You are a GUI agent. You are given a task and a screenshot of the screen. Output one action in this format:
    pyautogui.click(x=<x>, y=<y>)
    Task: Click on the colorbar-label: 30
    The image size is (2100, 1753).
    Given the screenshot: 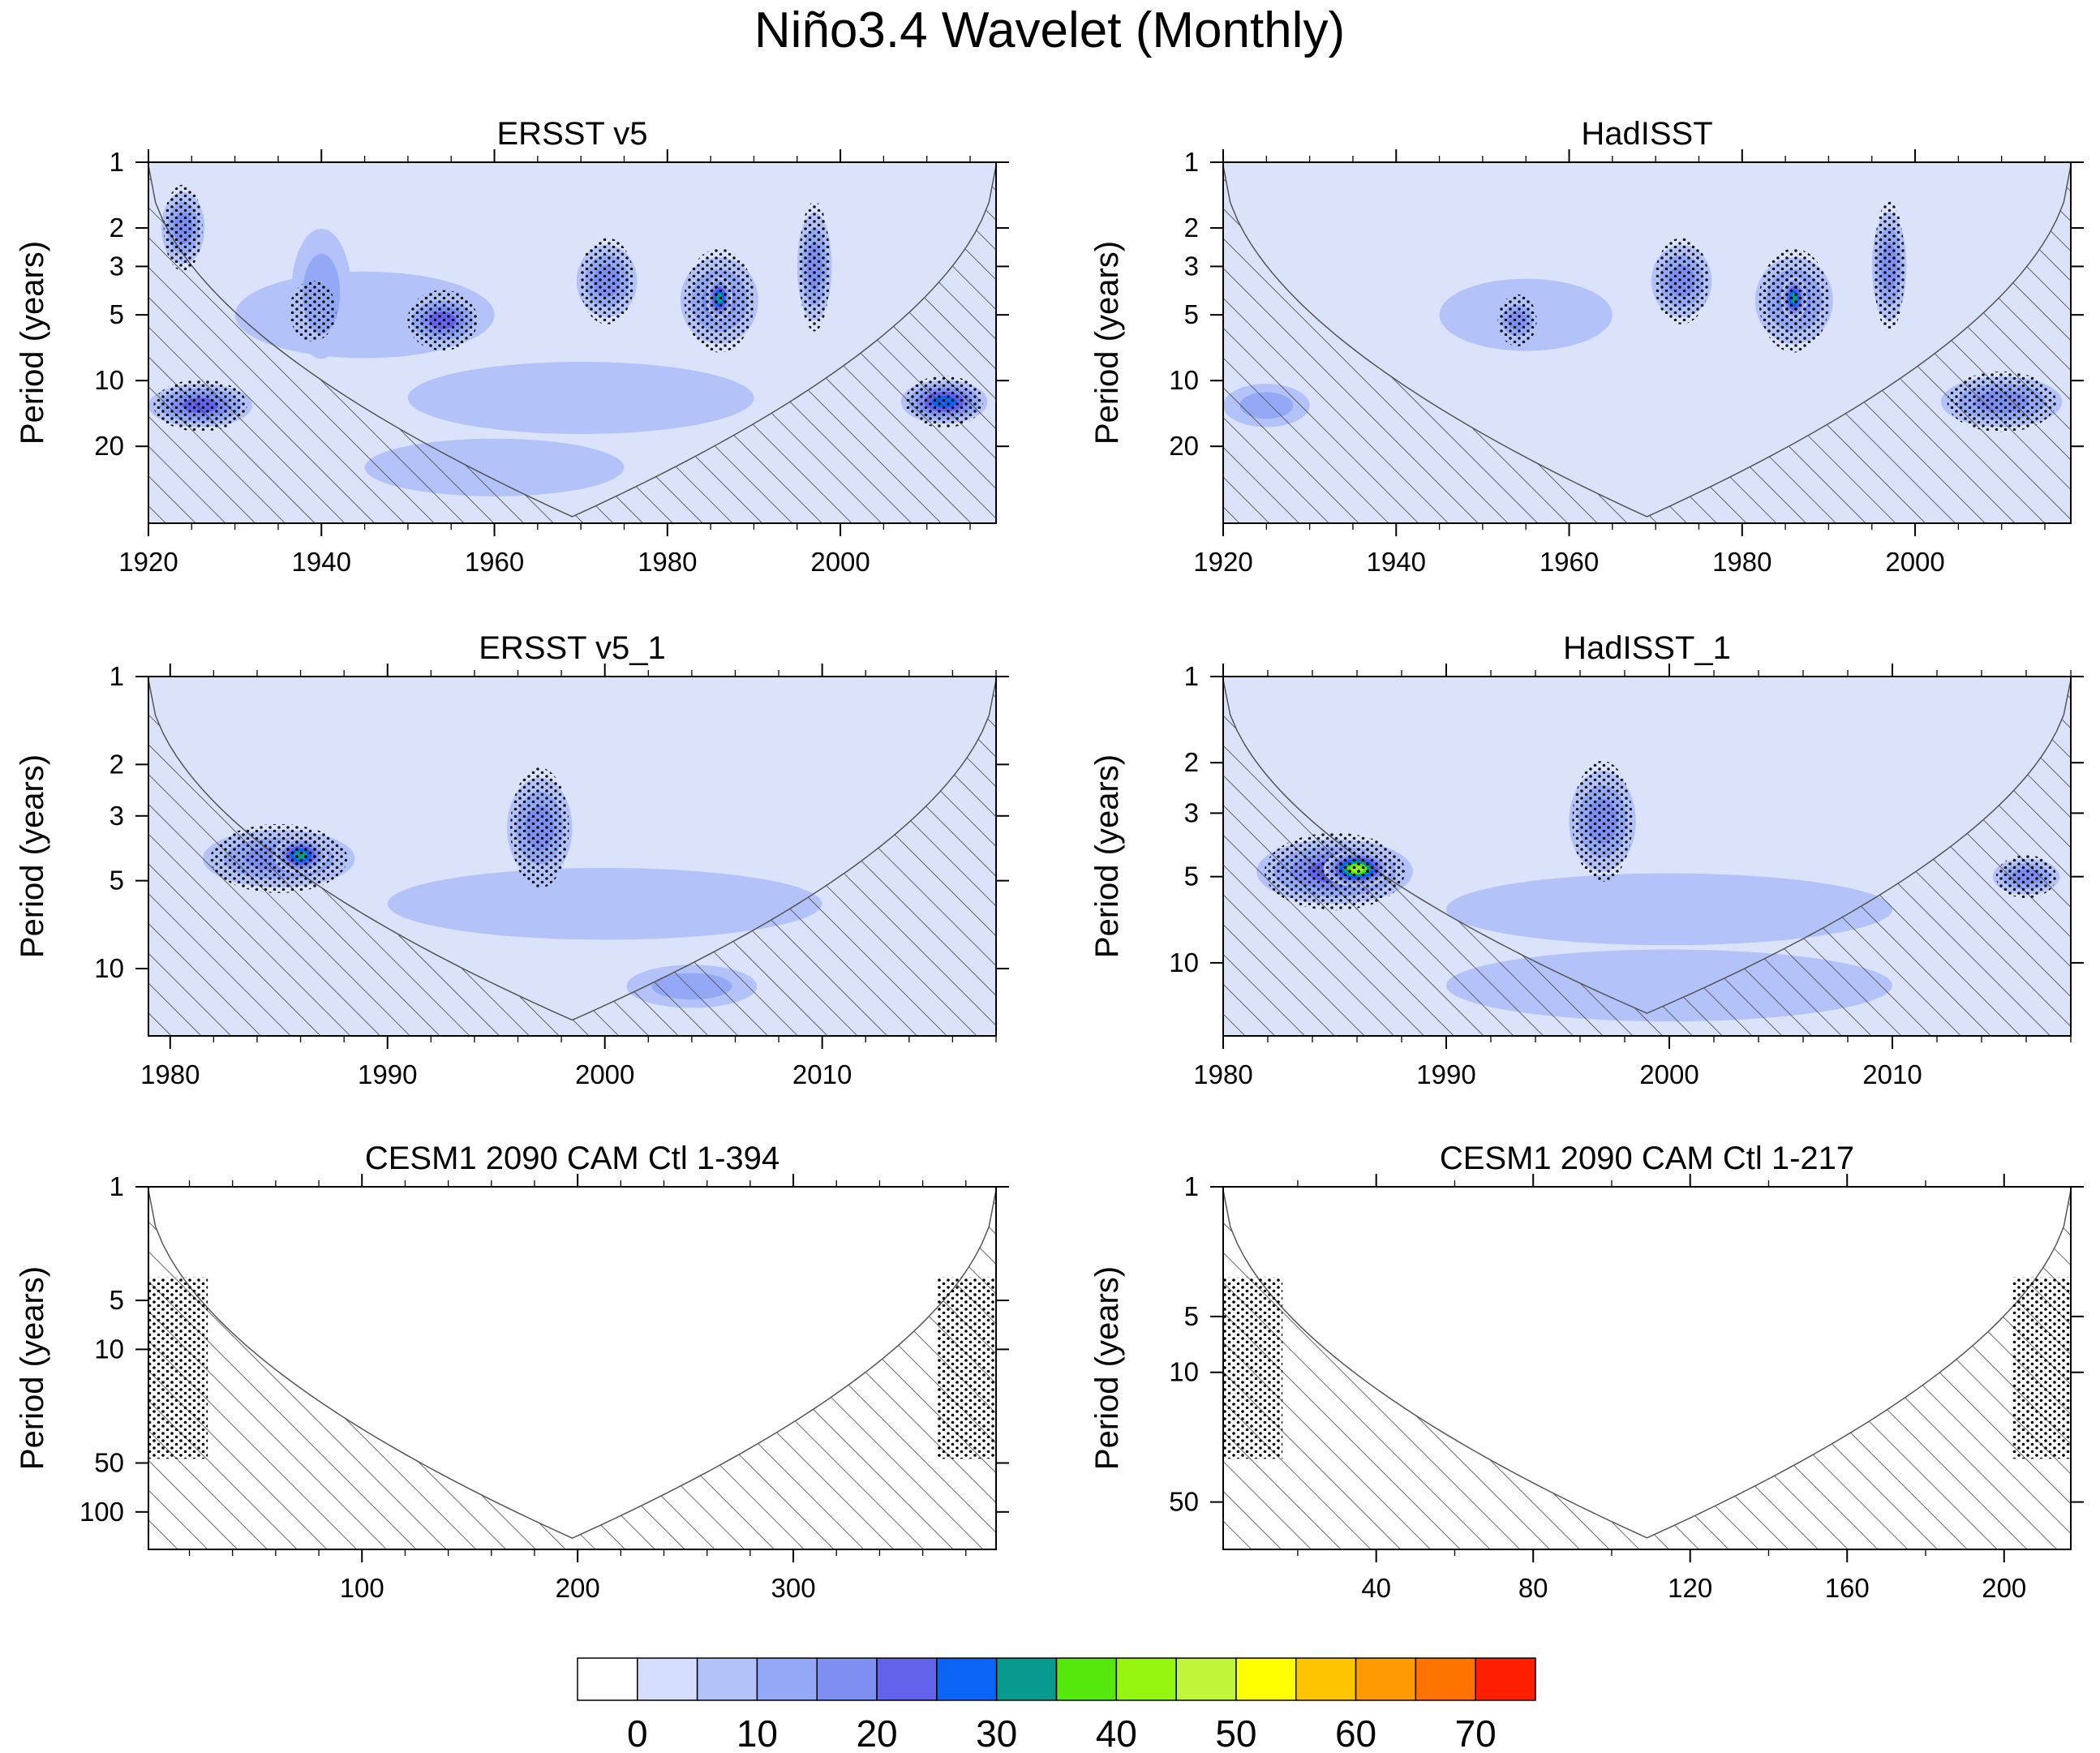 What is the action you would take?
    pyautogui.click(x=996, y=1733)
    